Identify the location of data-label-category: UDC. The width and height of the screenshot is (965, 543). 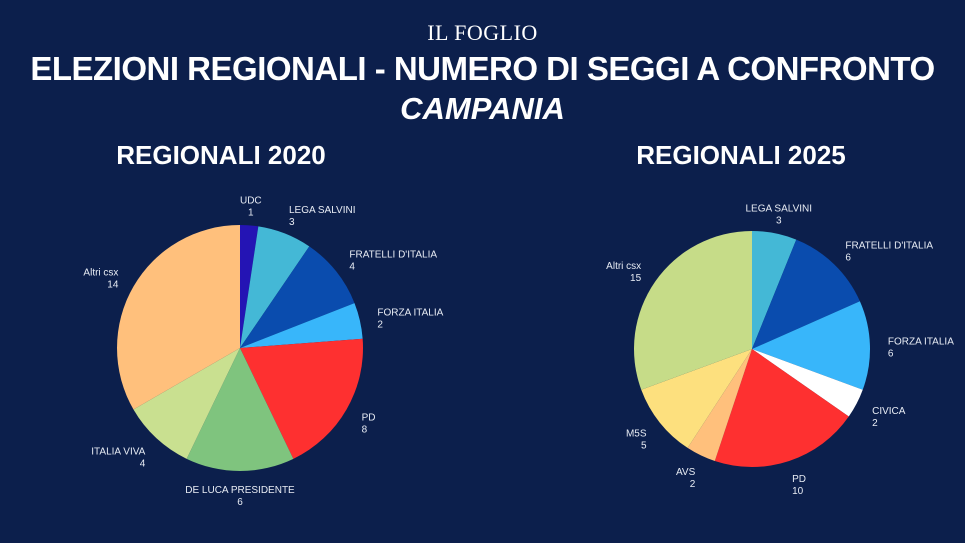
(251, 200).